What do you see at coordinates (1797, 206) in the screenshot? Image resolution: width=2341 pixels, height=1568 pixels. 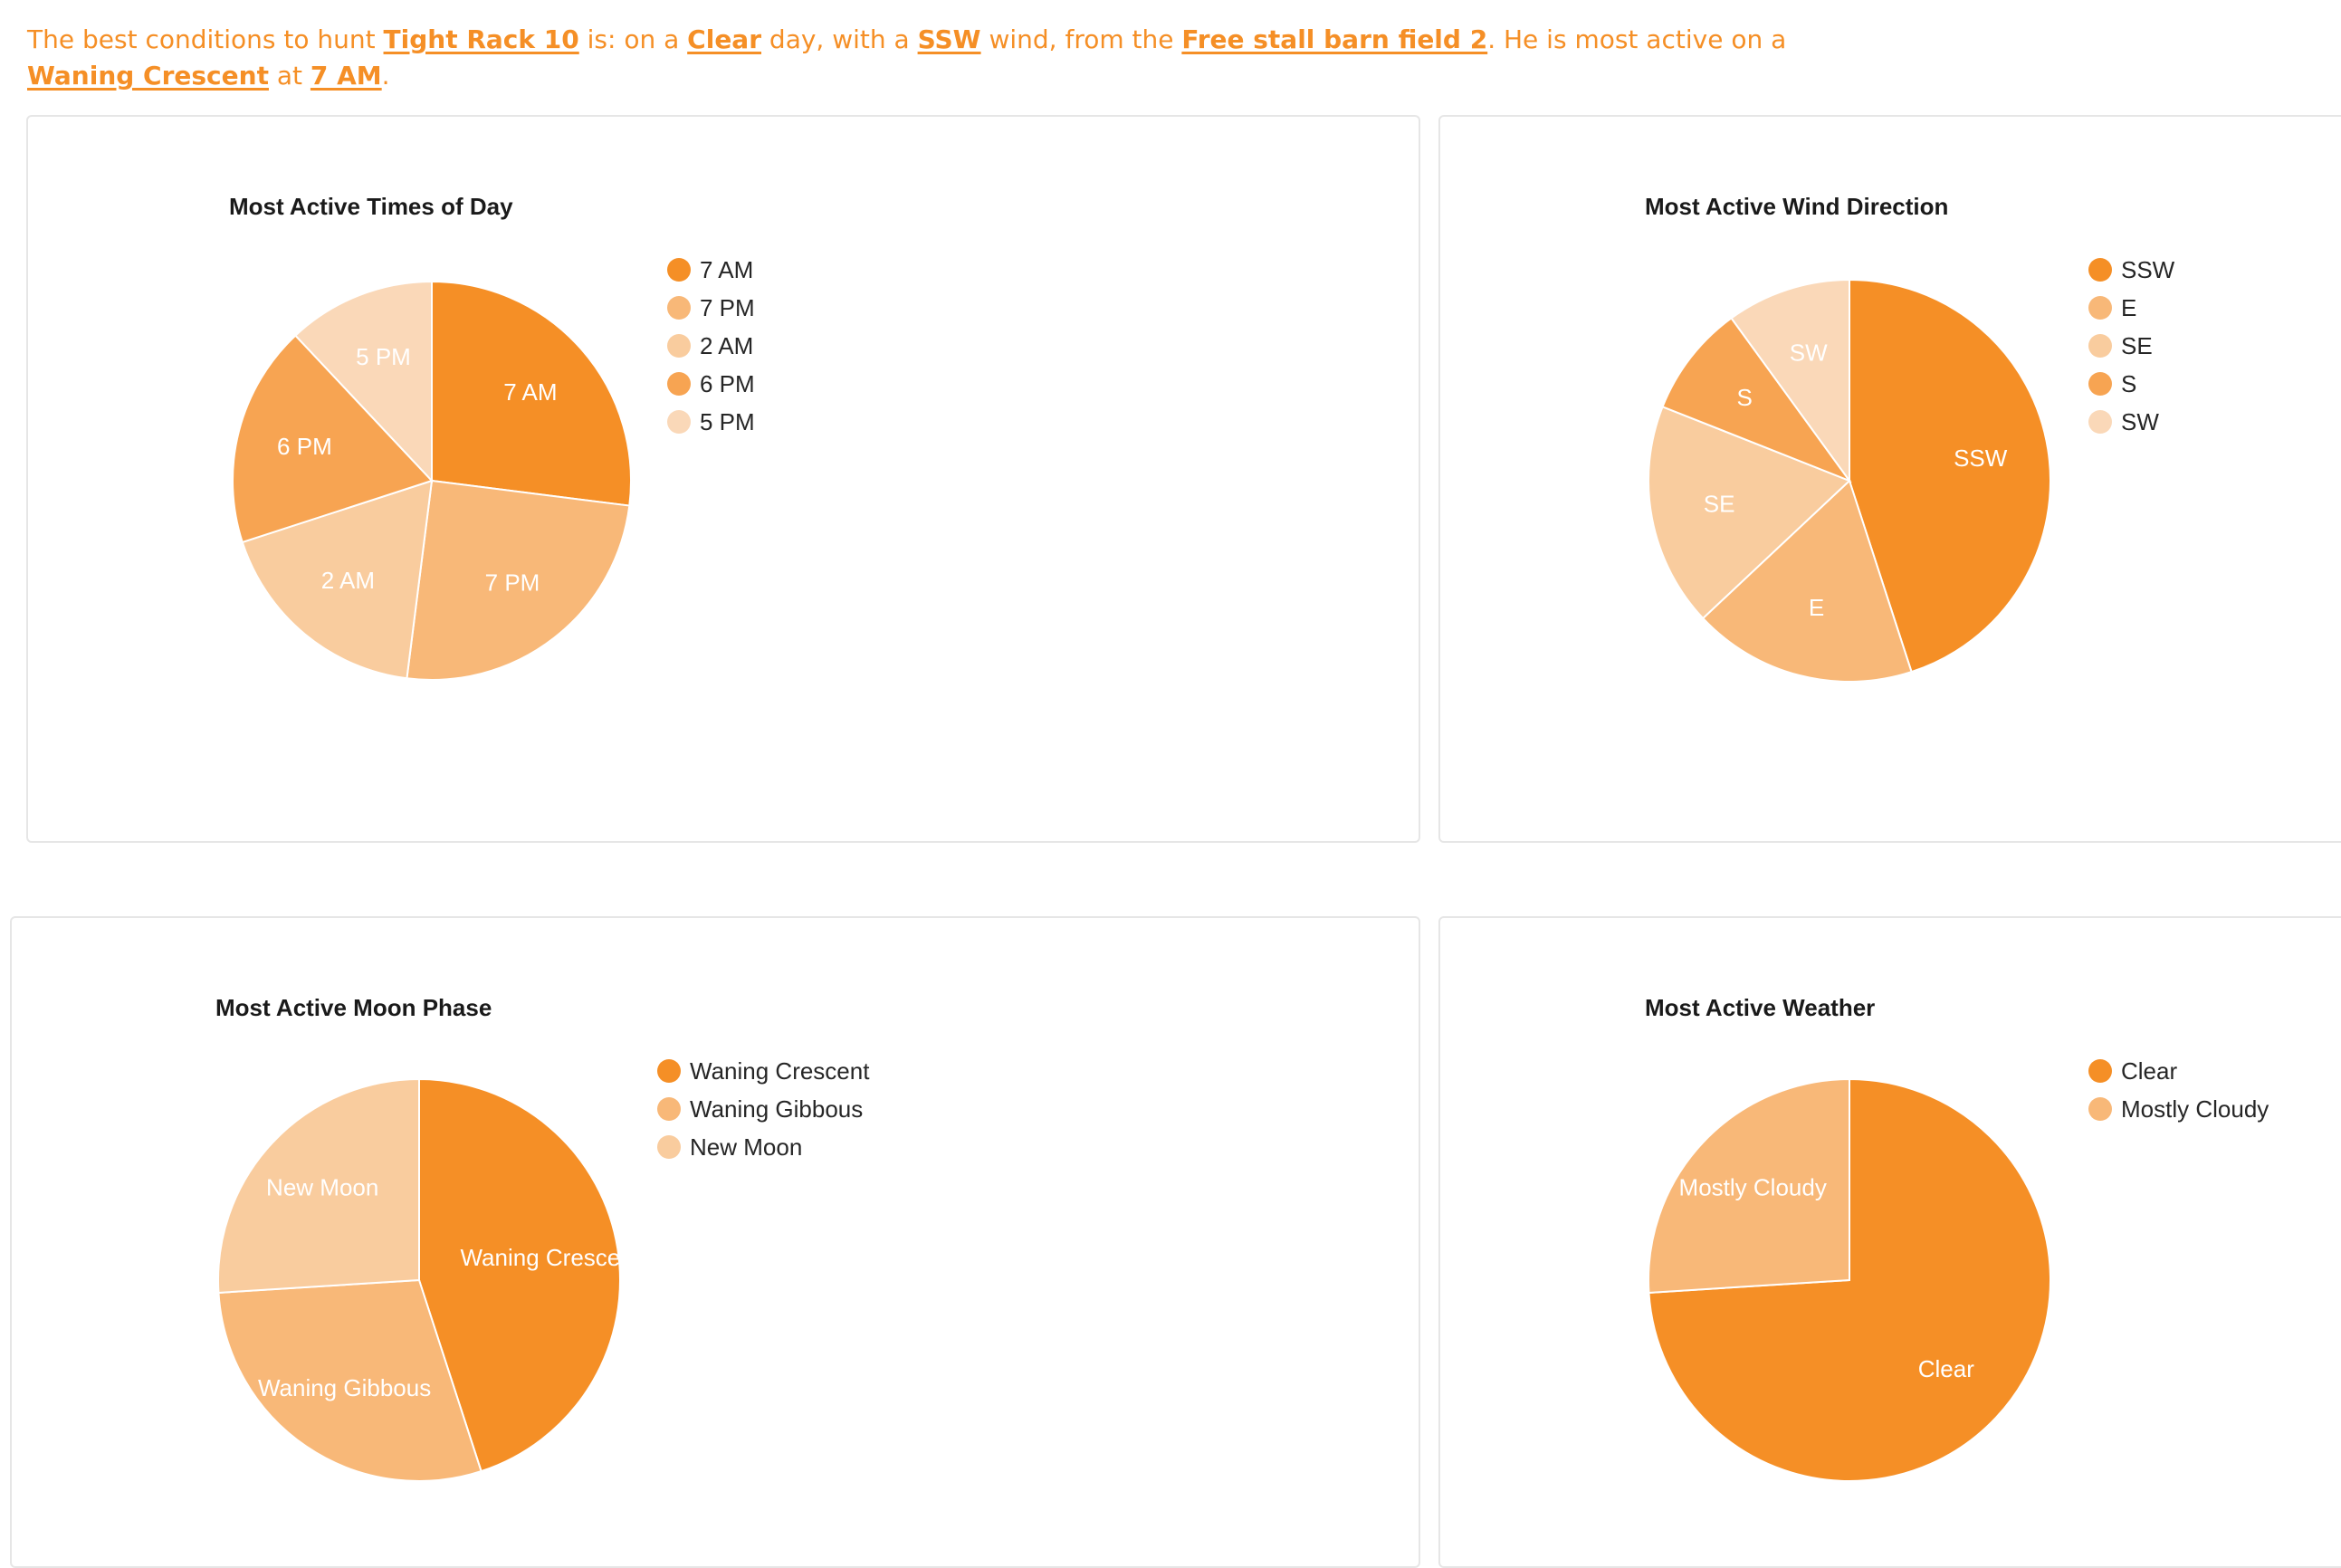 I see `chart-title: Most Active Wind Direction` at bounding box center [1797, 206].